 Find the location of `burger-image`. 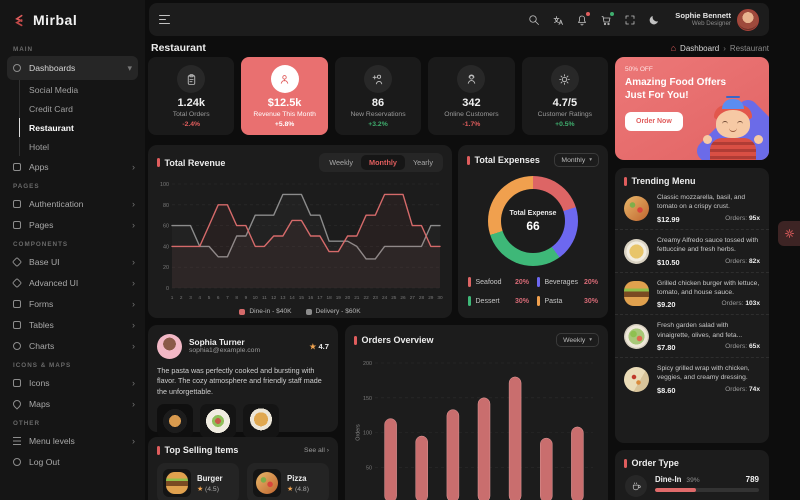

burger-image is located at coordinates (636, 294).